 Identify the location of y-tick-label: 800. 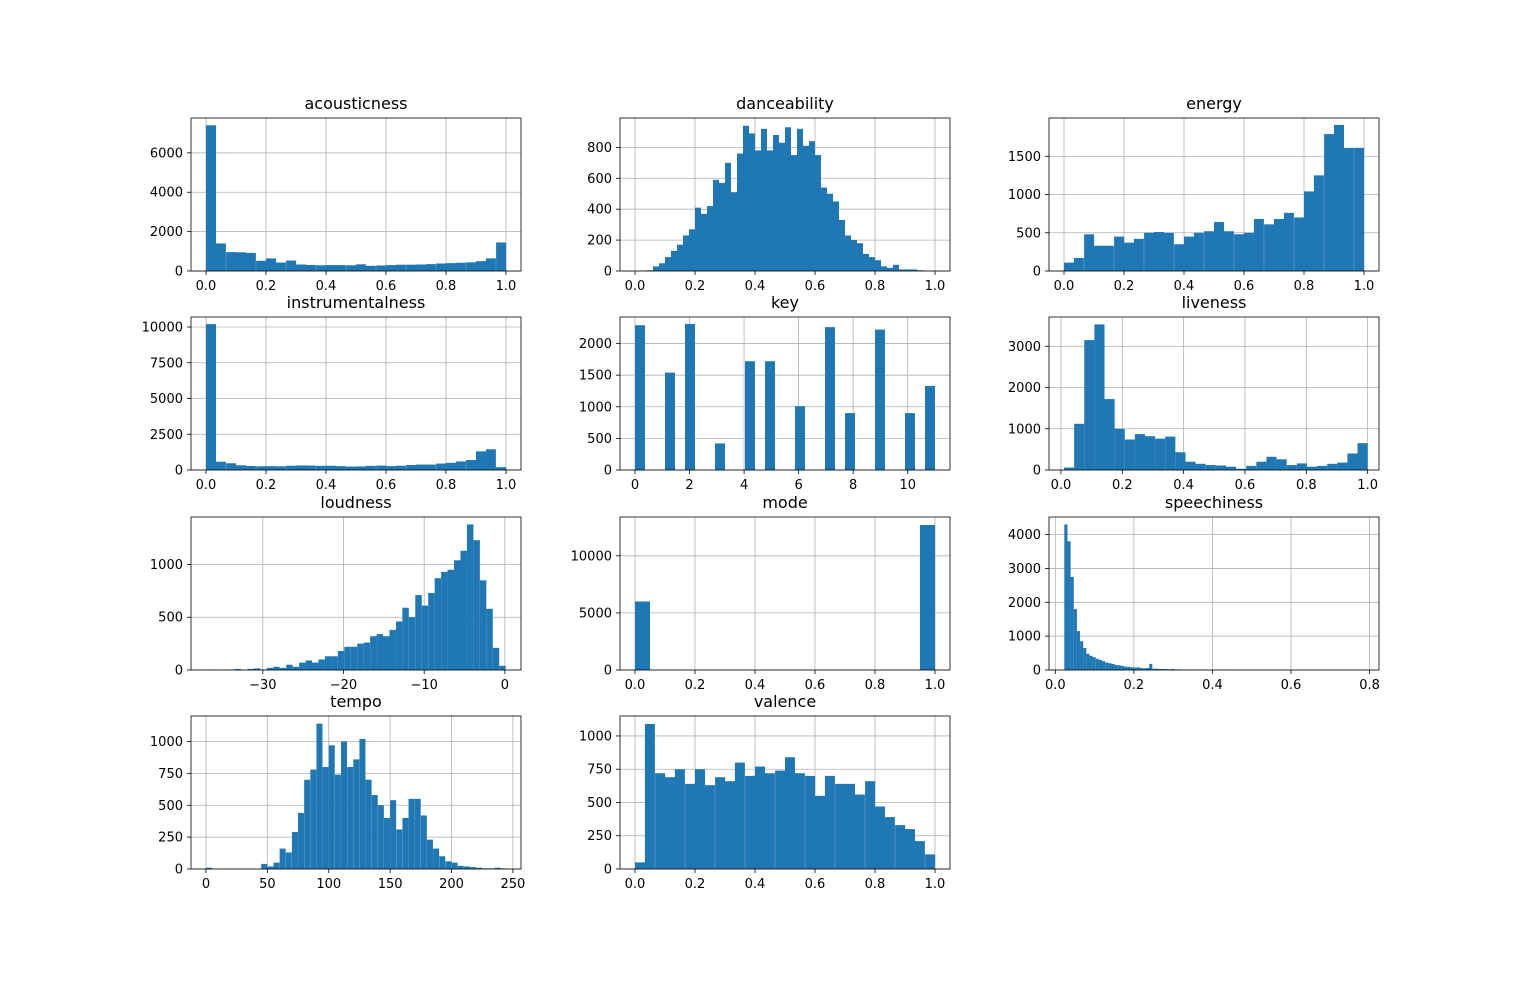
(599, 148).